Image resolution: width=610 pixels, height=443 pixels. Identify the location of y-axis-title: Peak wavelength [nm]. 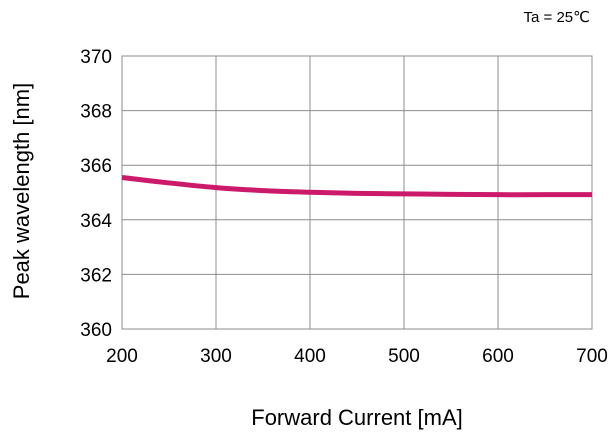
(21, 191).